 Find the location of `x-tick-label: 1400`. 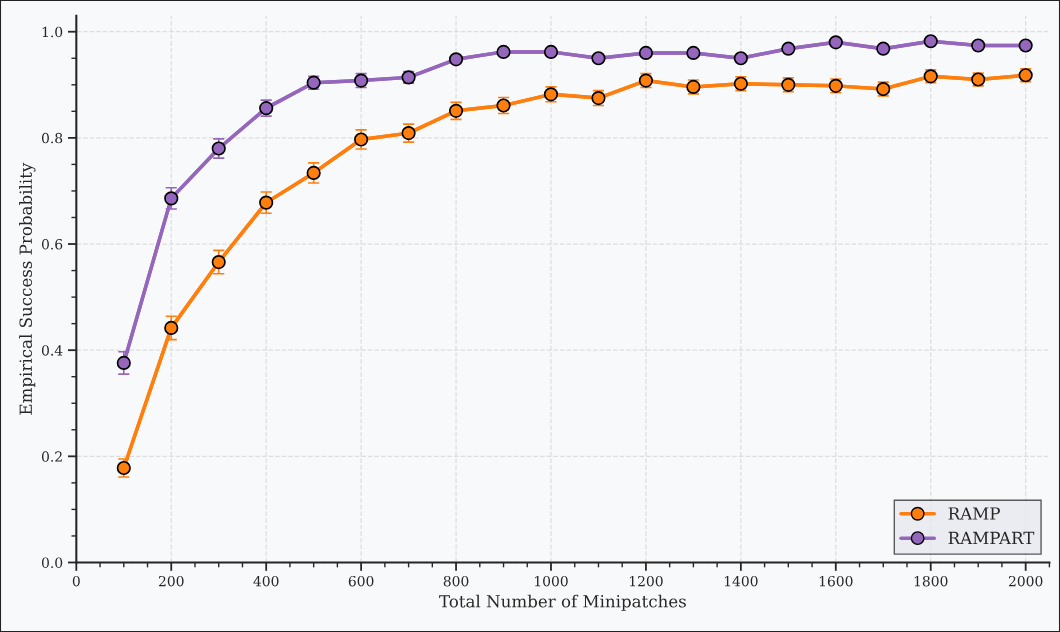

x-tick-label: 1400 is located at coordinates (741, 581).